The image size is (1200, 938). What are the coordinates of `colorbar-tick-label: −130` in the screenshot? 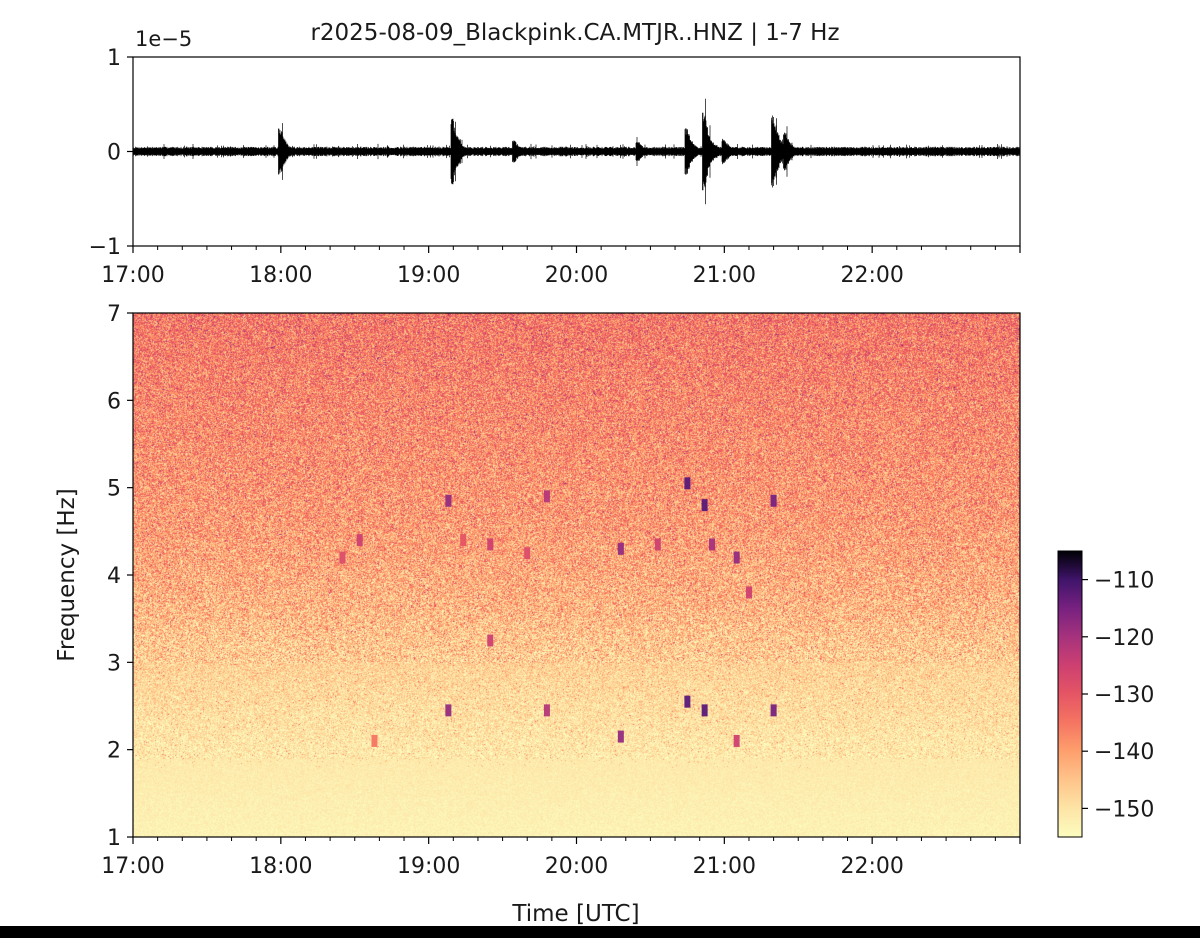 It's located at (1124, 695).